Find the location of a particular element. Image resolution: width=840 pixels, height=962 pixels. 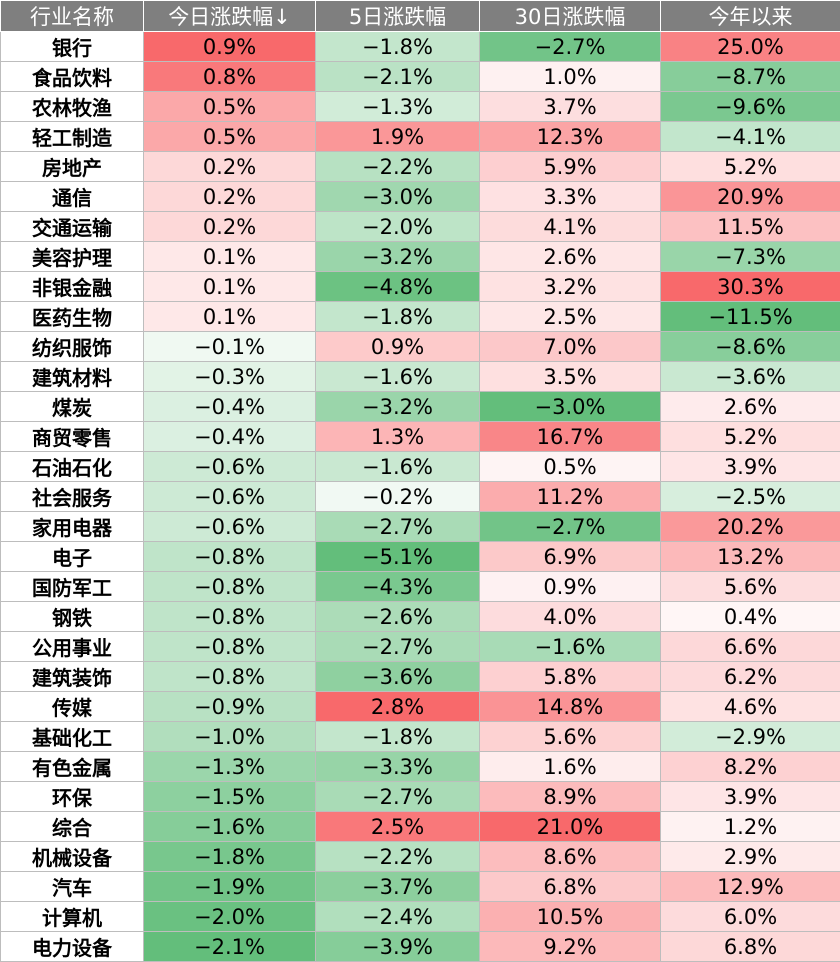

industry-name-cell: 非银金融 is located at coordinates (72, 287).